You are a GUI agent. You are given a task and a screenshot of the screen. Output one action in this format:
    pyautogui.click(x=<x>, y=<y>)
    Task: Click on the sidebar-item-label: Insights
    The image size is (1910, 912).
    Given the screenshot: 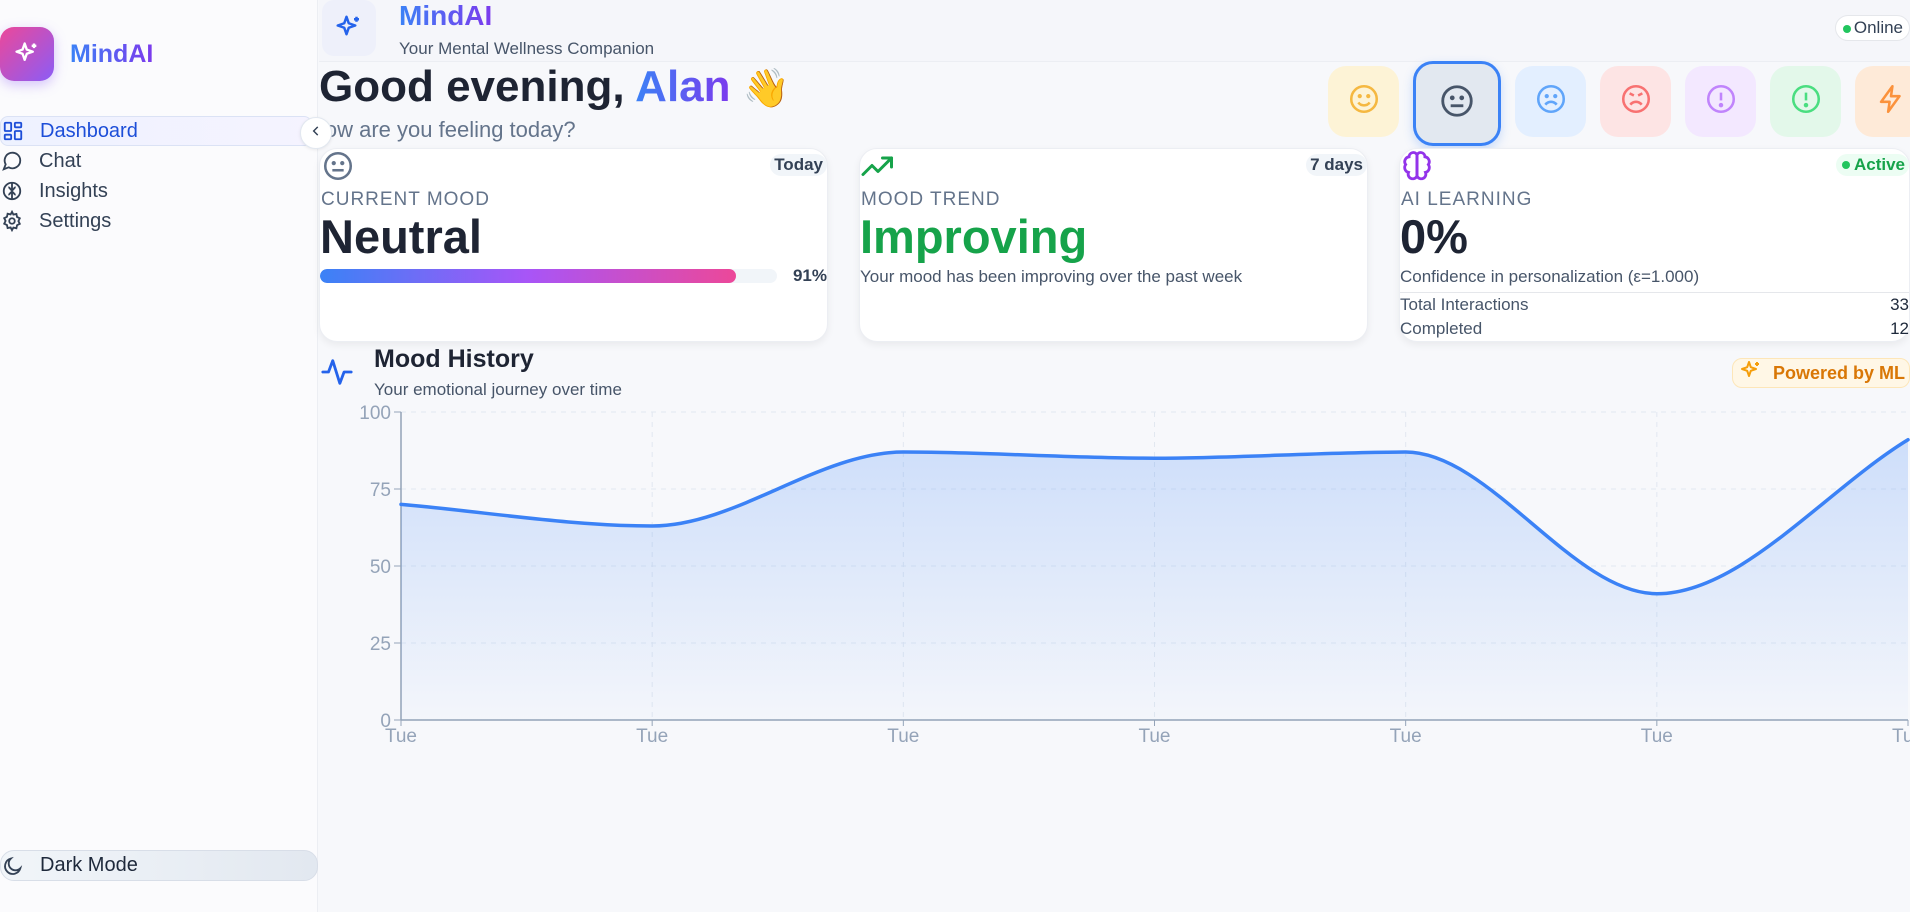 What is the action you would take?
    pyautogui.click(x=73, y=190)
    